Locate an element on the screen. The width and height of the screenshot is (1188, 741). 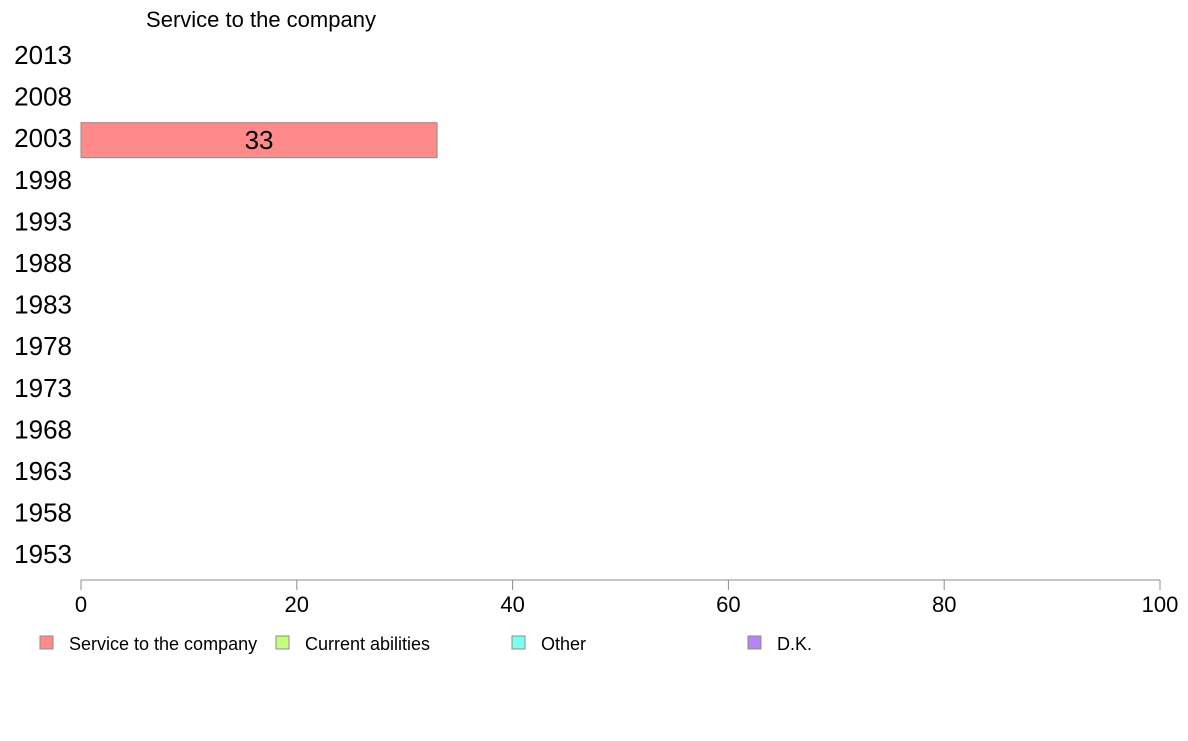
y-tick-label: 1988 is located at coordinates (43, 263).